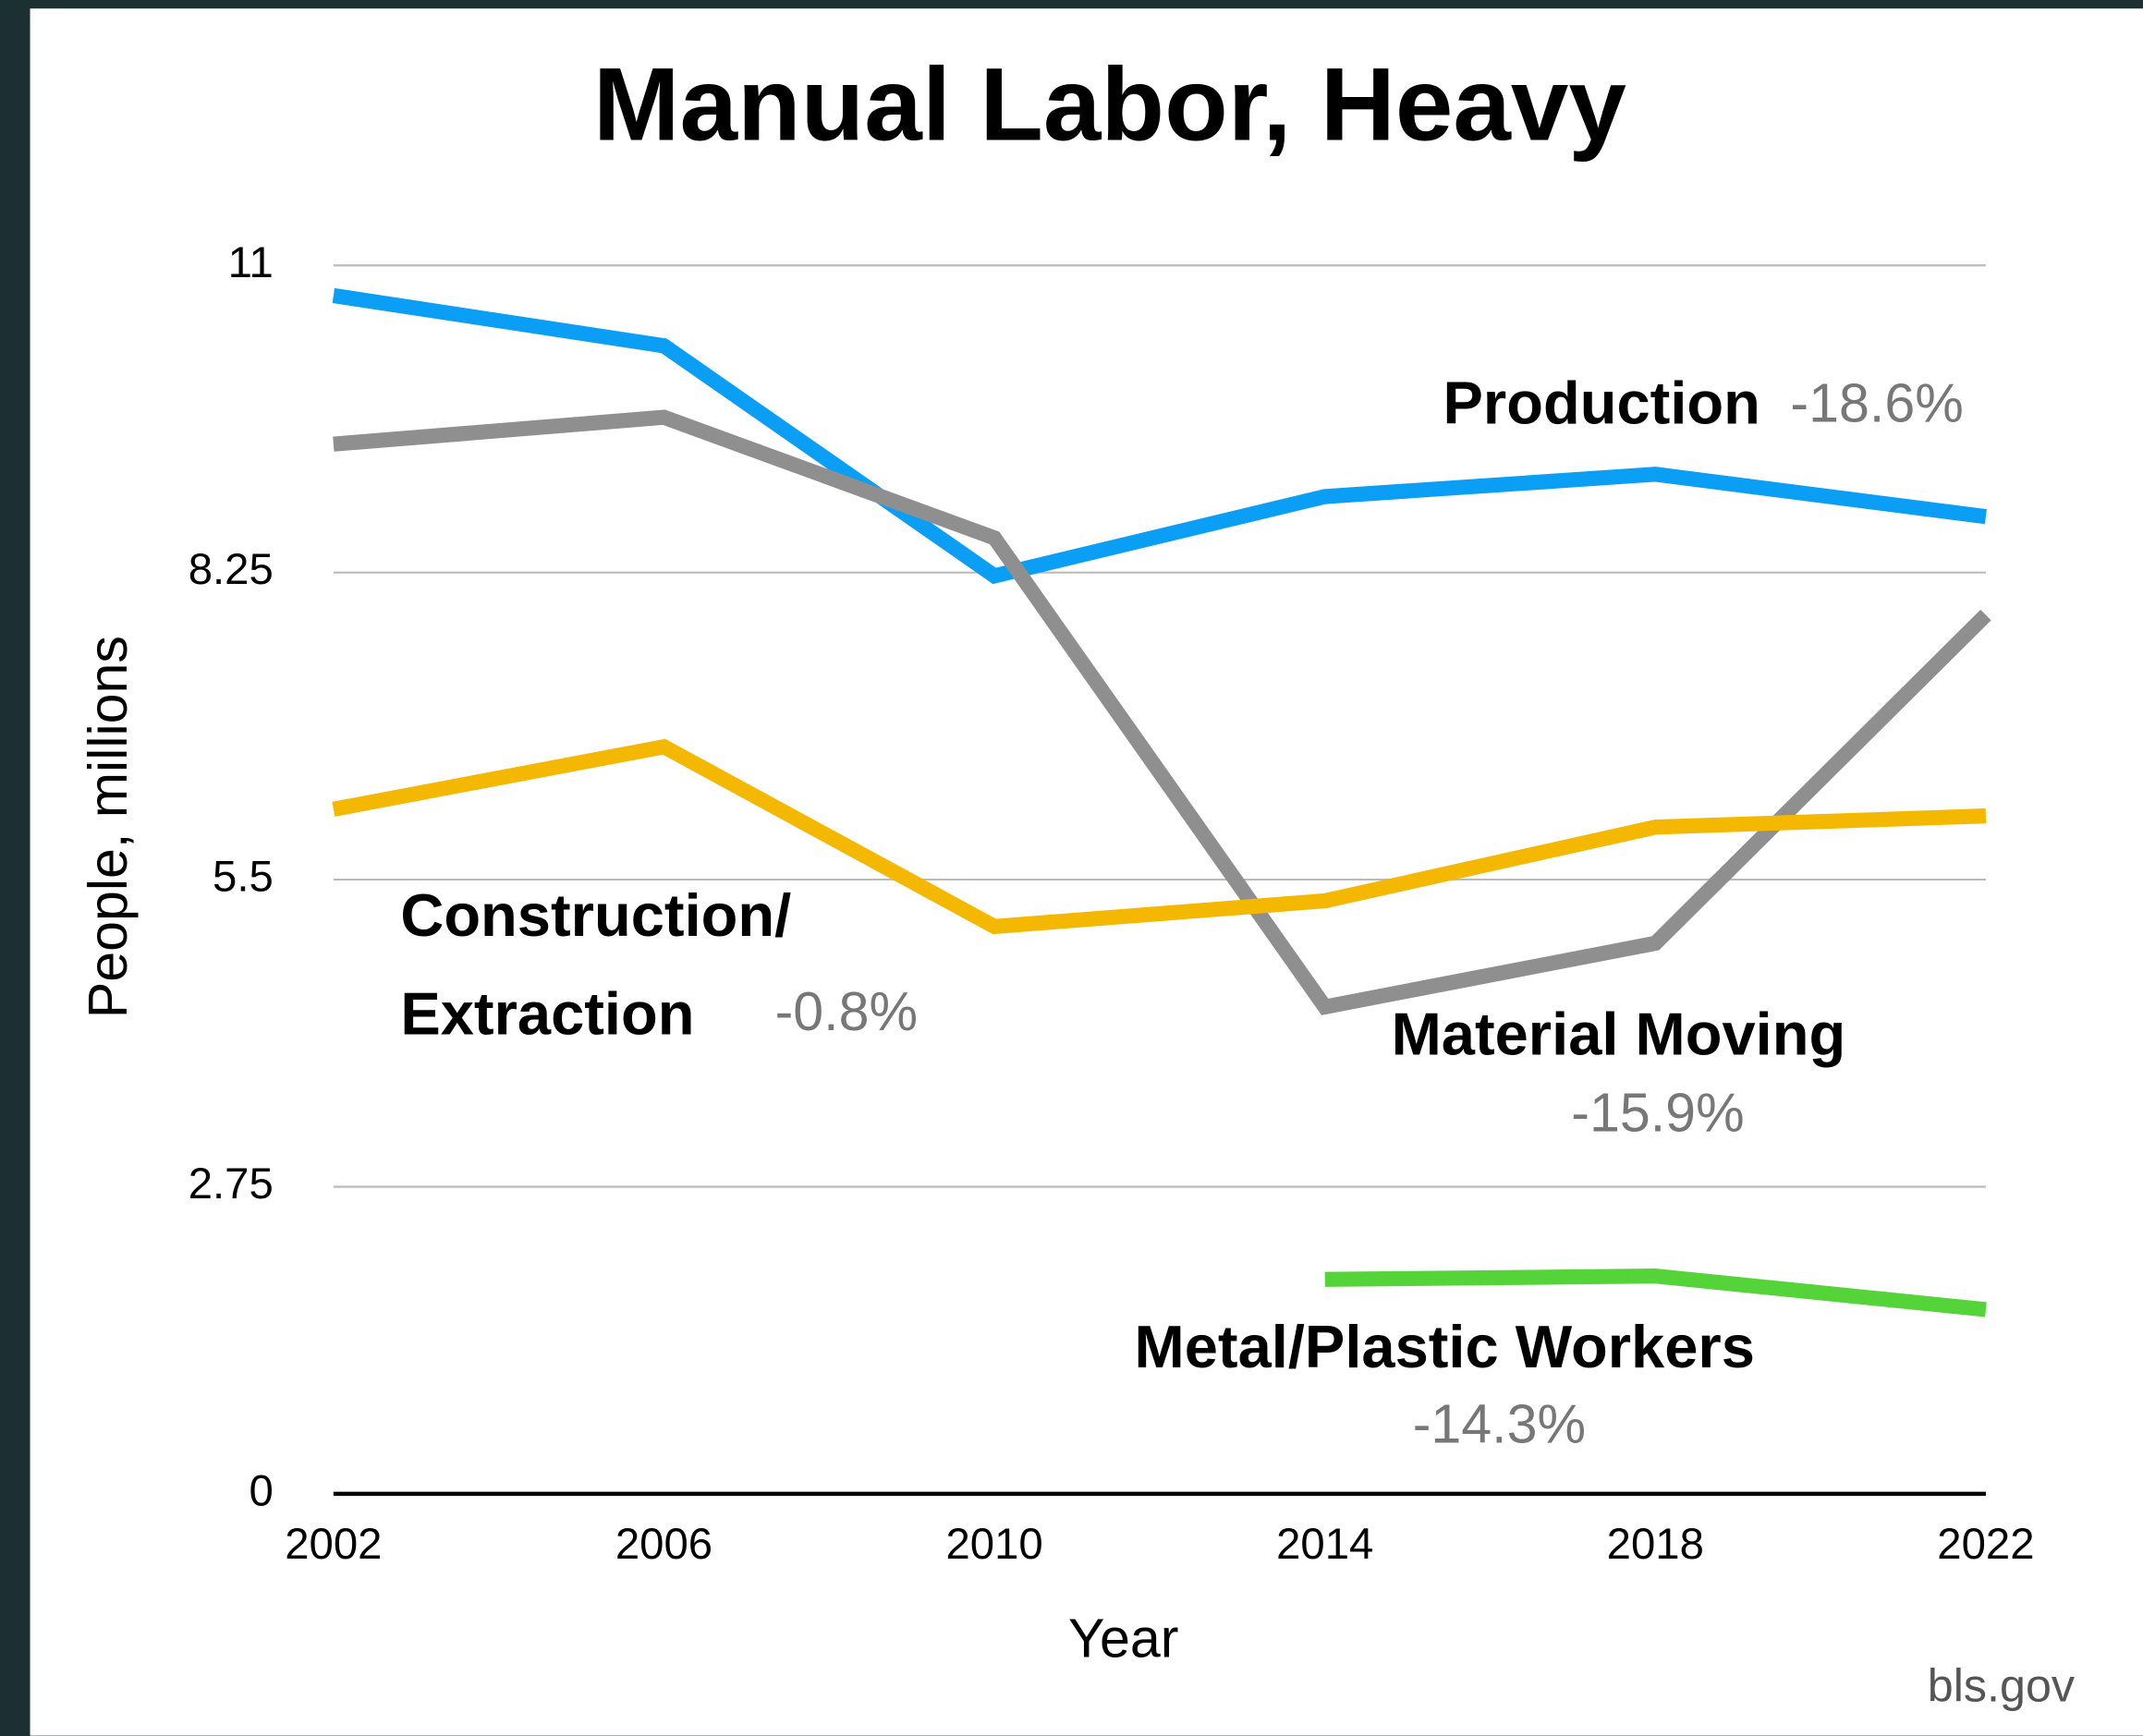  Describe the element at coordinates (1445, 1347) in the screenshot. I see `series-label: Metal/Plastic Workers` at that location.